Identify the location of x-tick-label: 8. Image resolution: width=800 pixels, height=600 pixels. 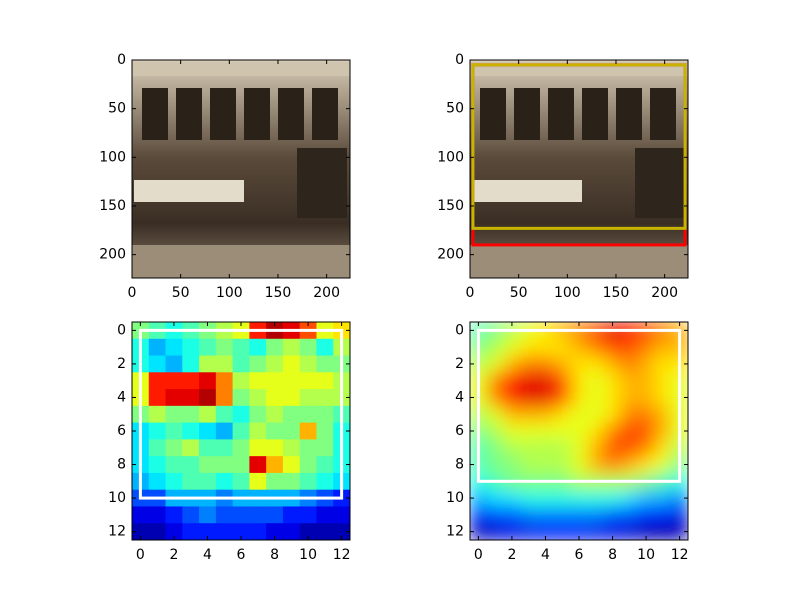
(612, 555).